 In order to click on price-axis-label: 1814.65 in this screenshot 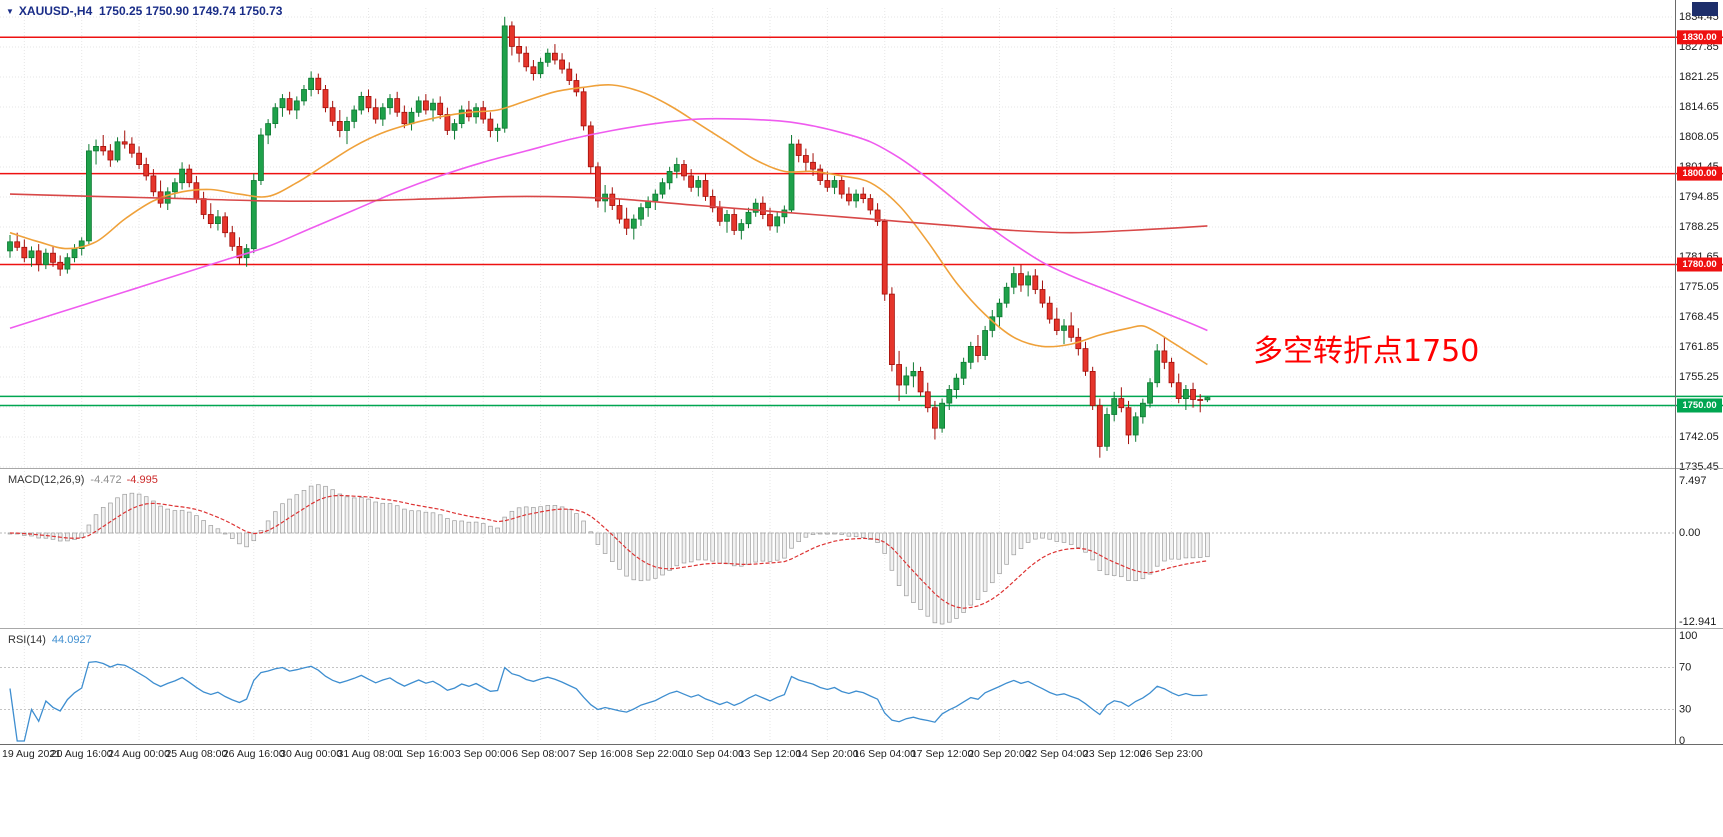, I will do `click(1699, 107)`.